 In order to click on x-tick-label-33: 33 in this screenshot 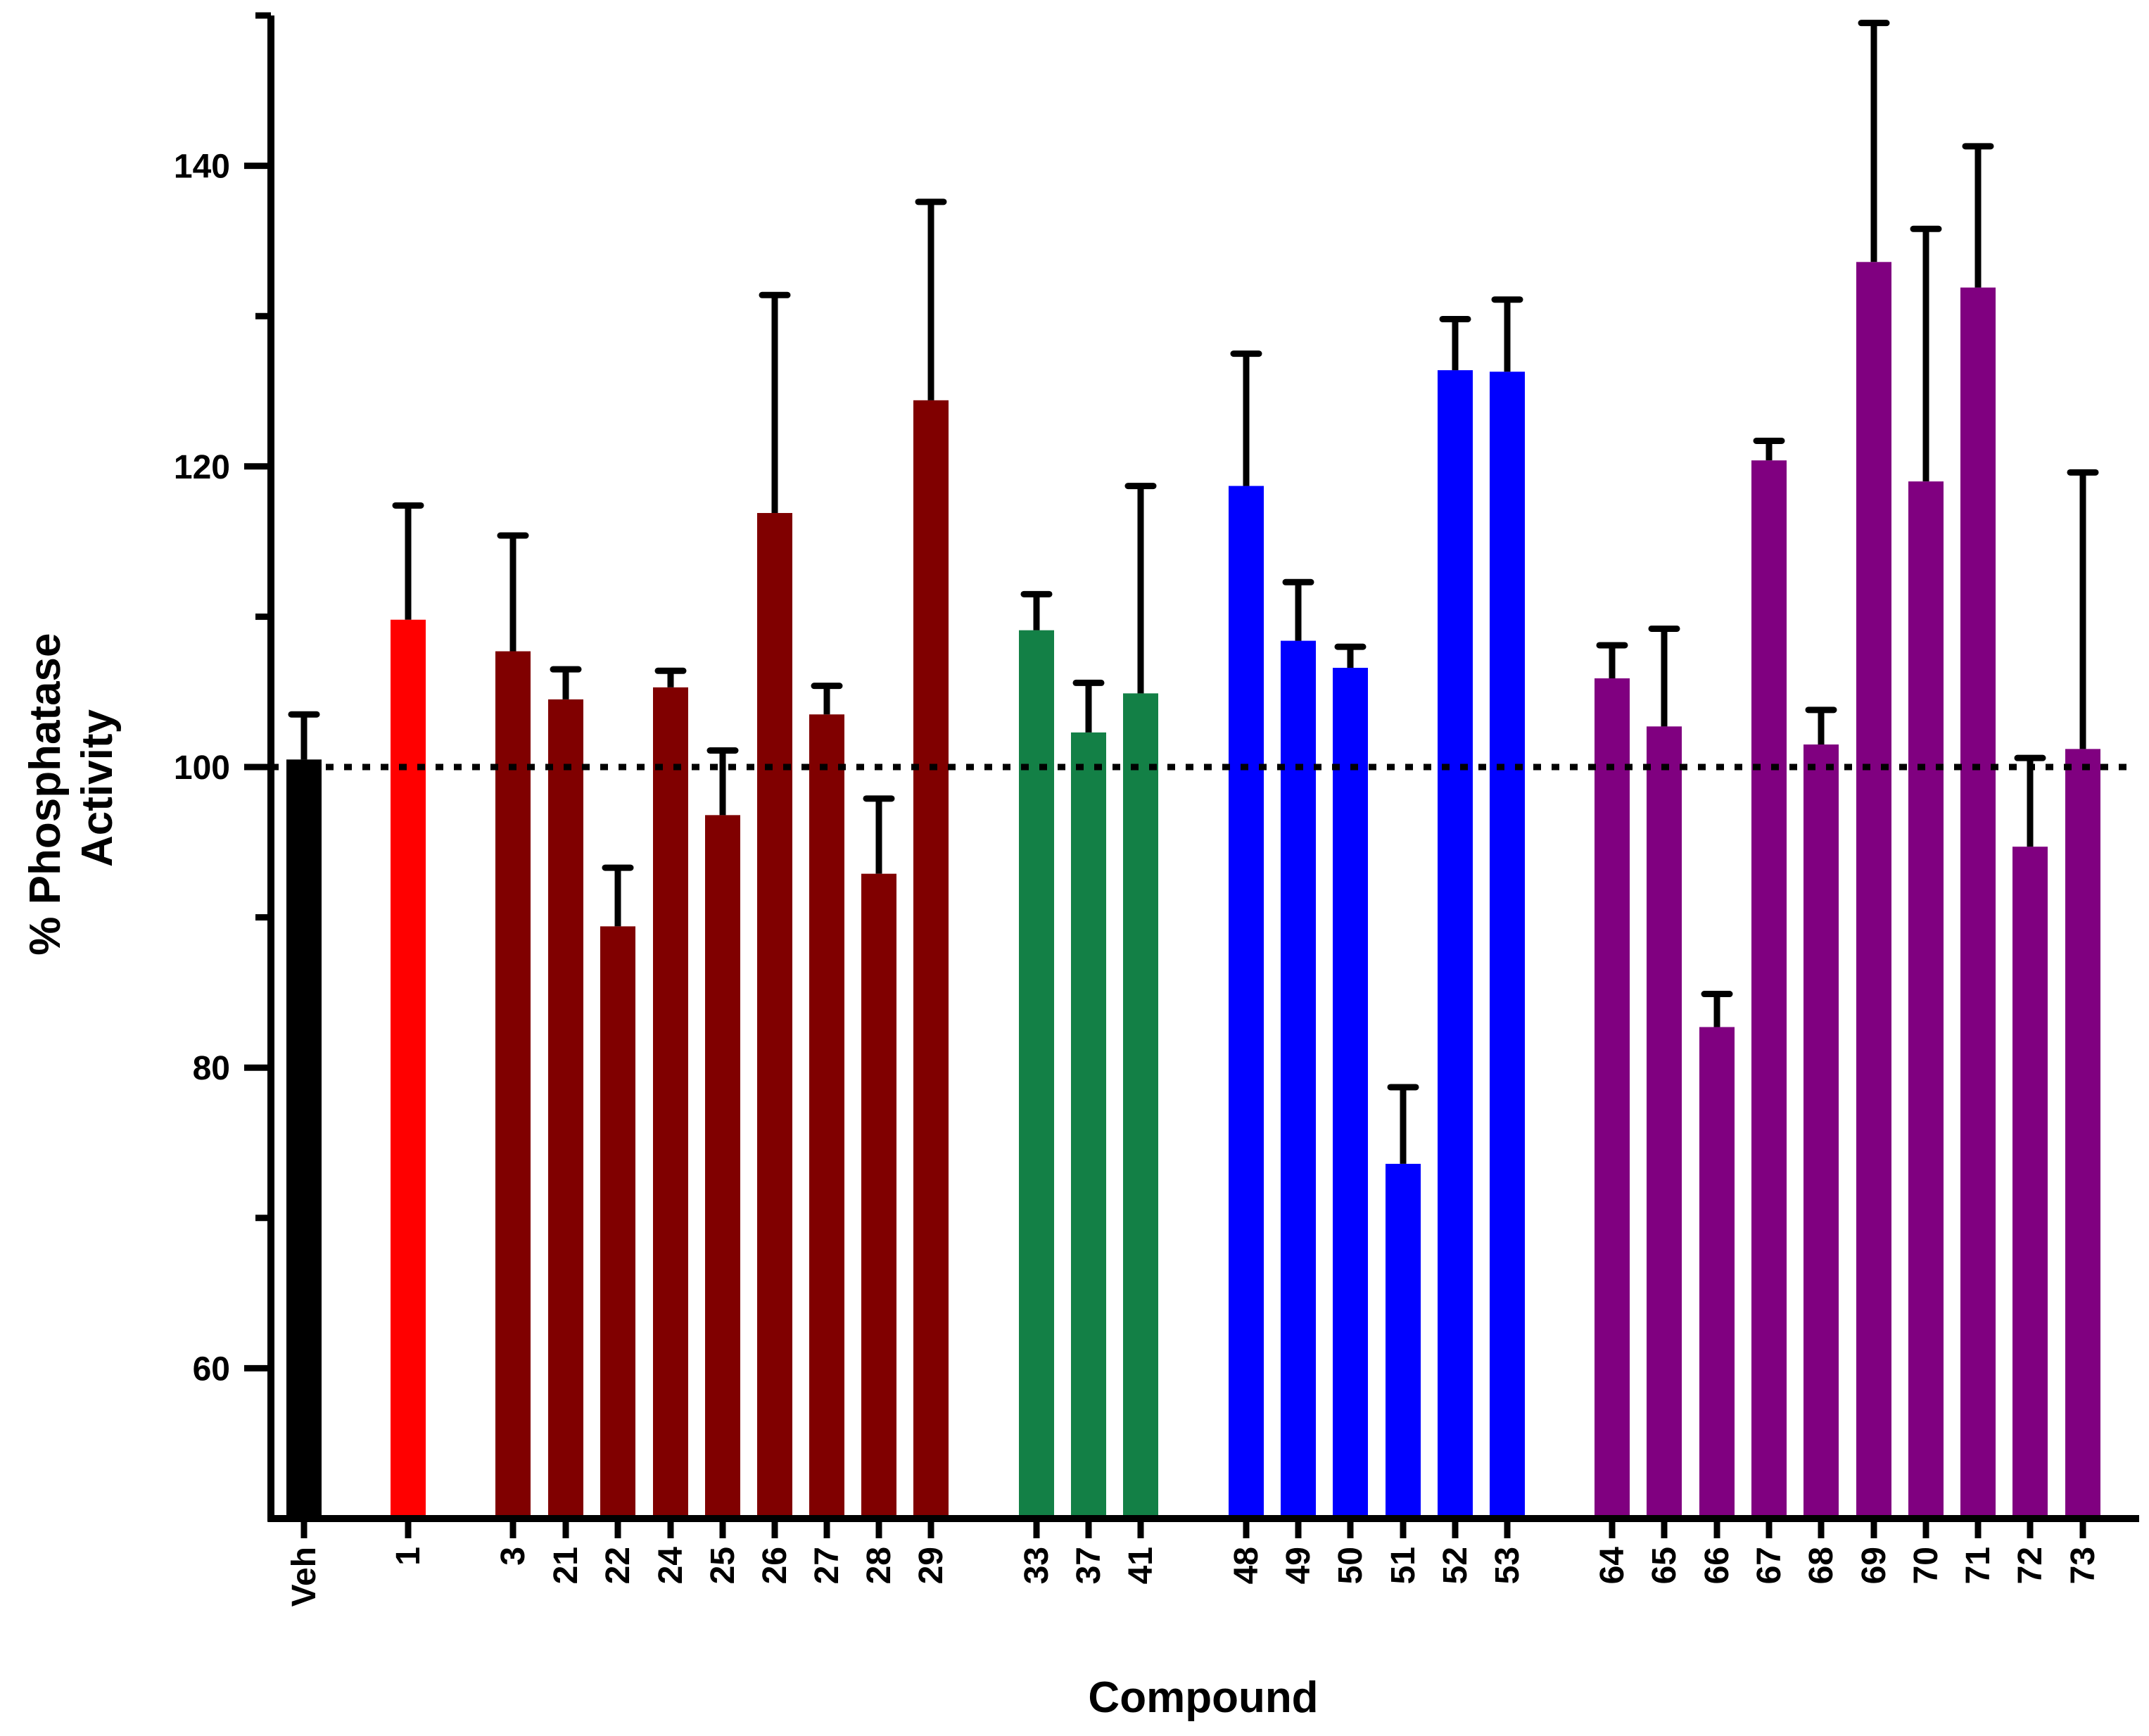, I will do `click(1037, 1566)`.